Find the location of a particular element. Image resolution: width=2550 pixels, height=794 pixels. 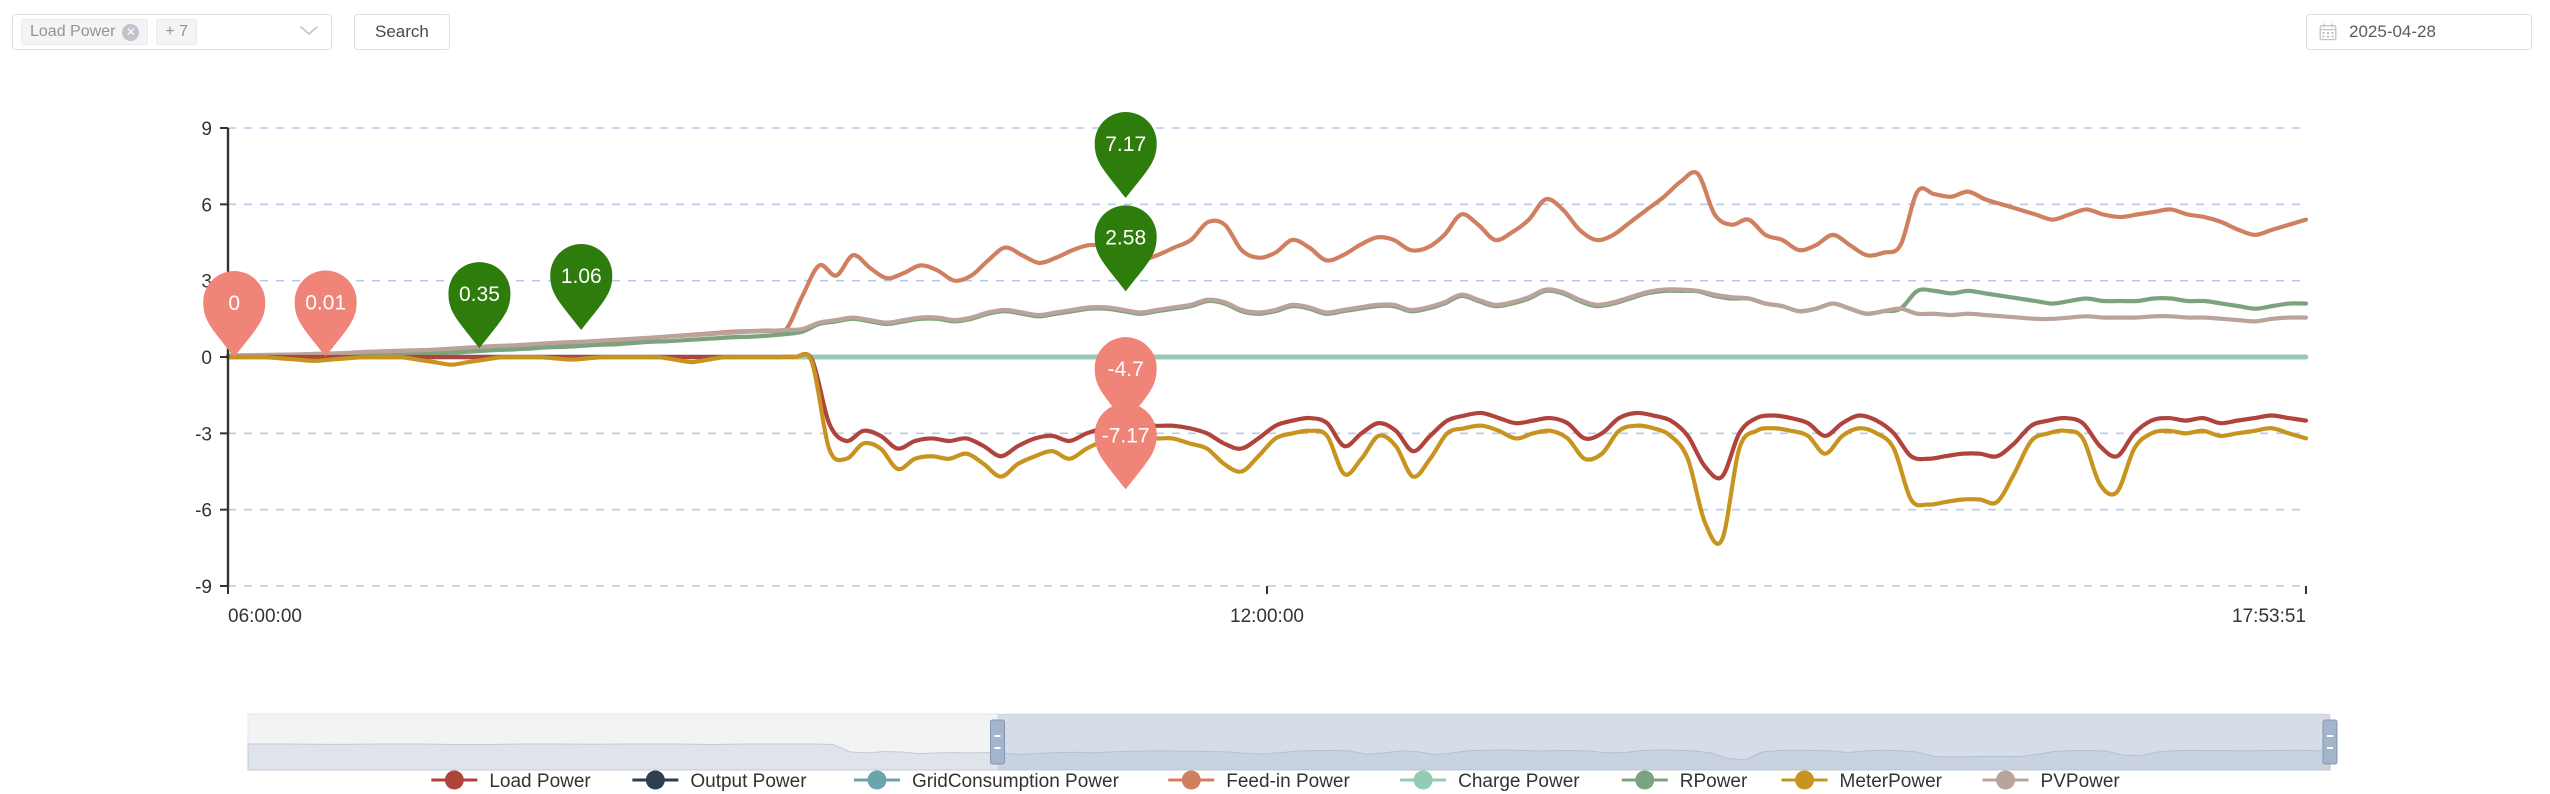

close-icon: ✕ is located at coordinates (131, 32).